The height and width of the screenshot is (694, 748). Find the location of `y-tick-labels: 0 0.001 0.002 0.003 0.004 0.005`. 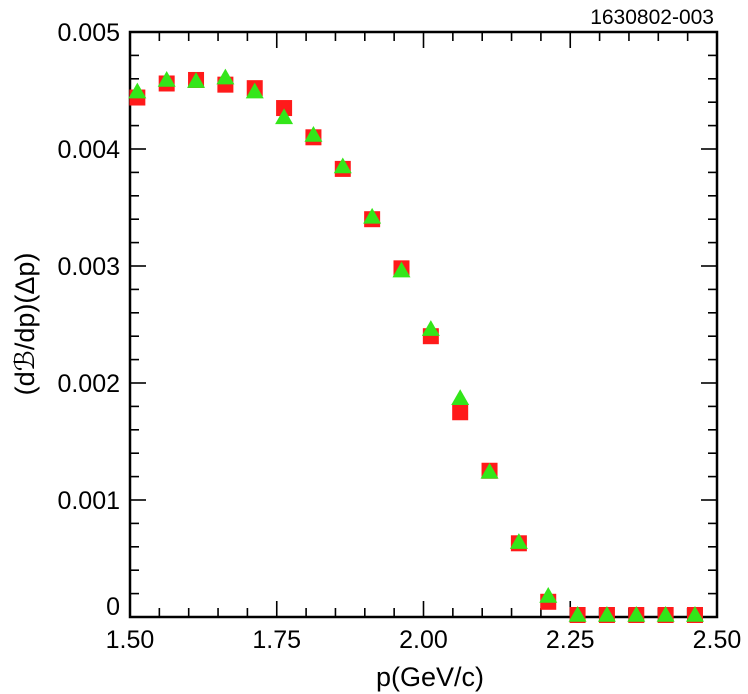

y-tick-labels: 0 0.001 0.002 0.003 0.004 0.005 is located at coordinates (88, 320).